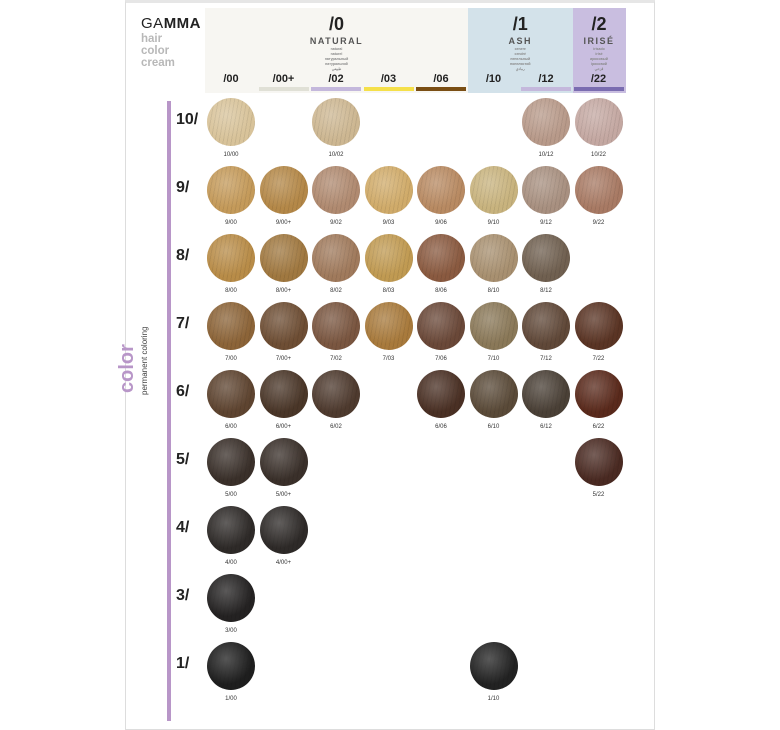 The height and width of the screenshot is (730, 780). What do you see at coordinates (183, 391) in the screenshot?
I see `level-label: 6/` at bounding box center [183, 391].